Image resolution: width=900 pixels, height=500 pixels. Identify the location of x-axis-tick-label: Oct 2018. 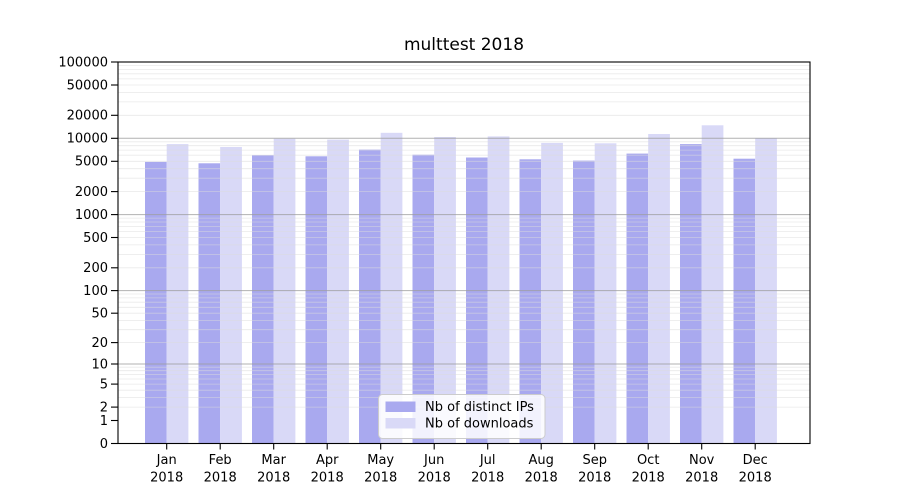
(648, 469).